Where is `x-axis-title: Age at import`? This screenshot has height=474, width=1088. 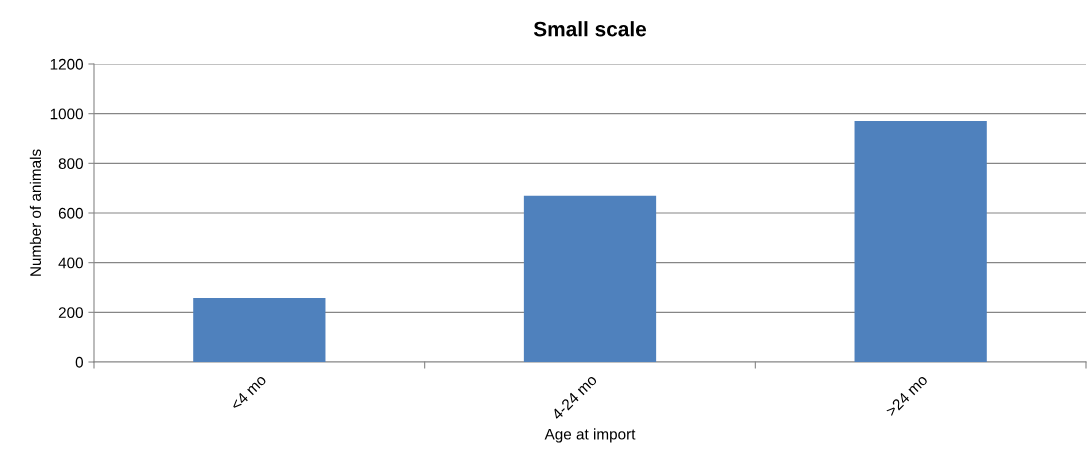
x-axis-title: Age at import is located at coordinates (590, 435).